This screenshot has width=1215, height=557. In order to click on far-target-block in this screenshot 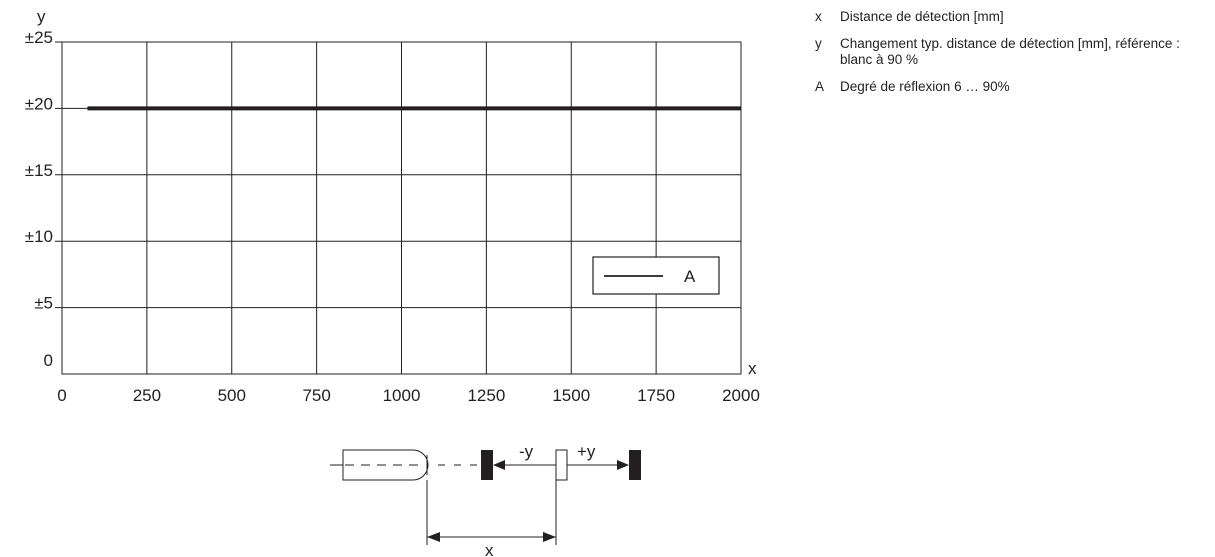, I will do `click(635, 465)`.